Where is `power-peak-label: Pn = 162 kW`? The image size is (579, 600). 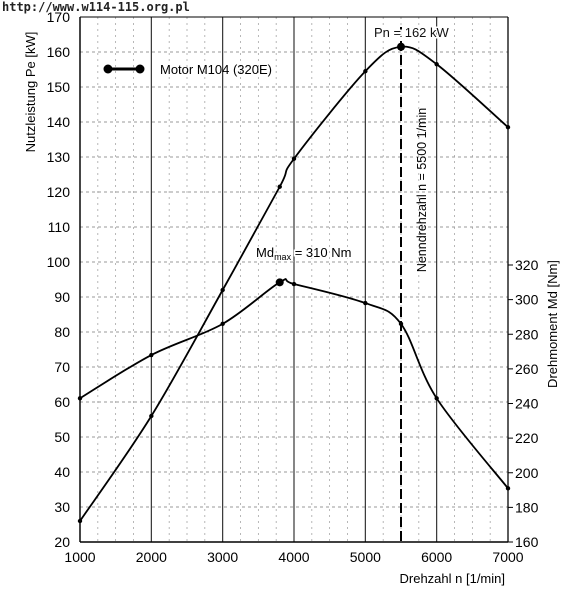 power-peak-label: Pn = 162 kW is located at coordinates (412, 32).